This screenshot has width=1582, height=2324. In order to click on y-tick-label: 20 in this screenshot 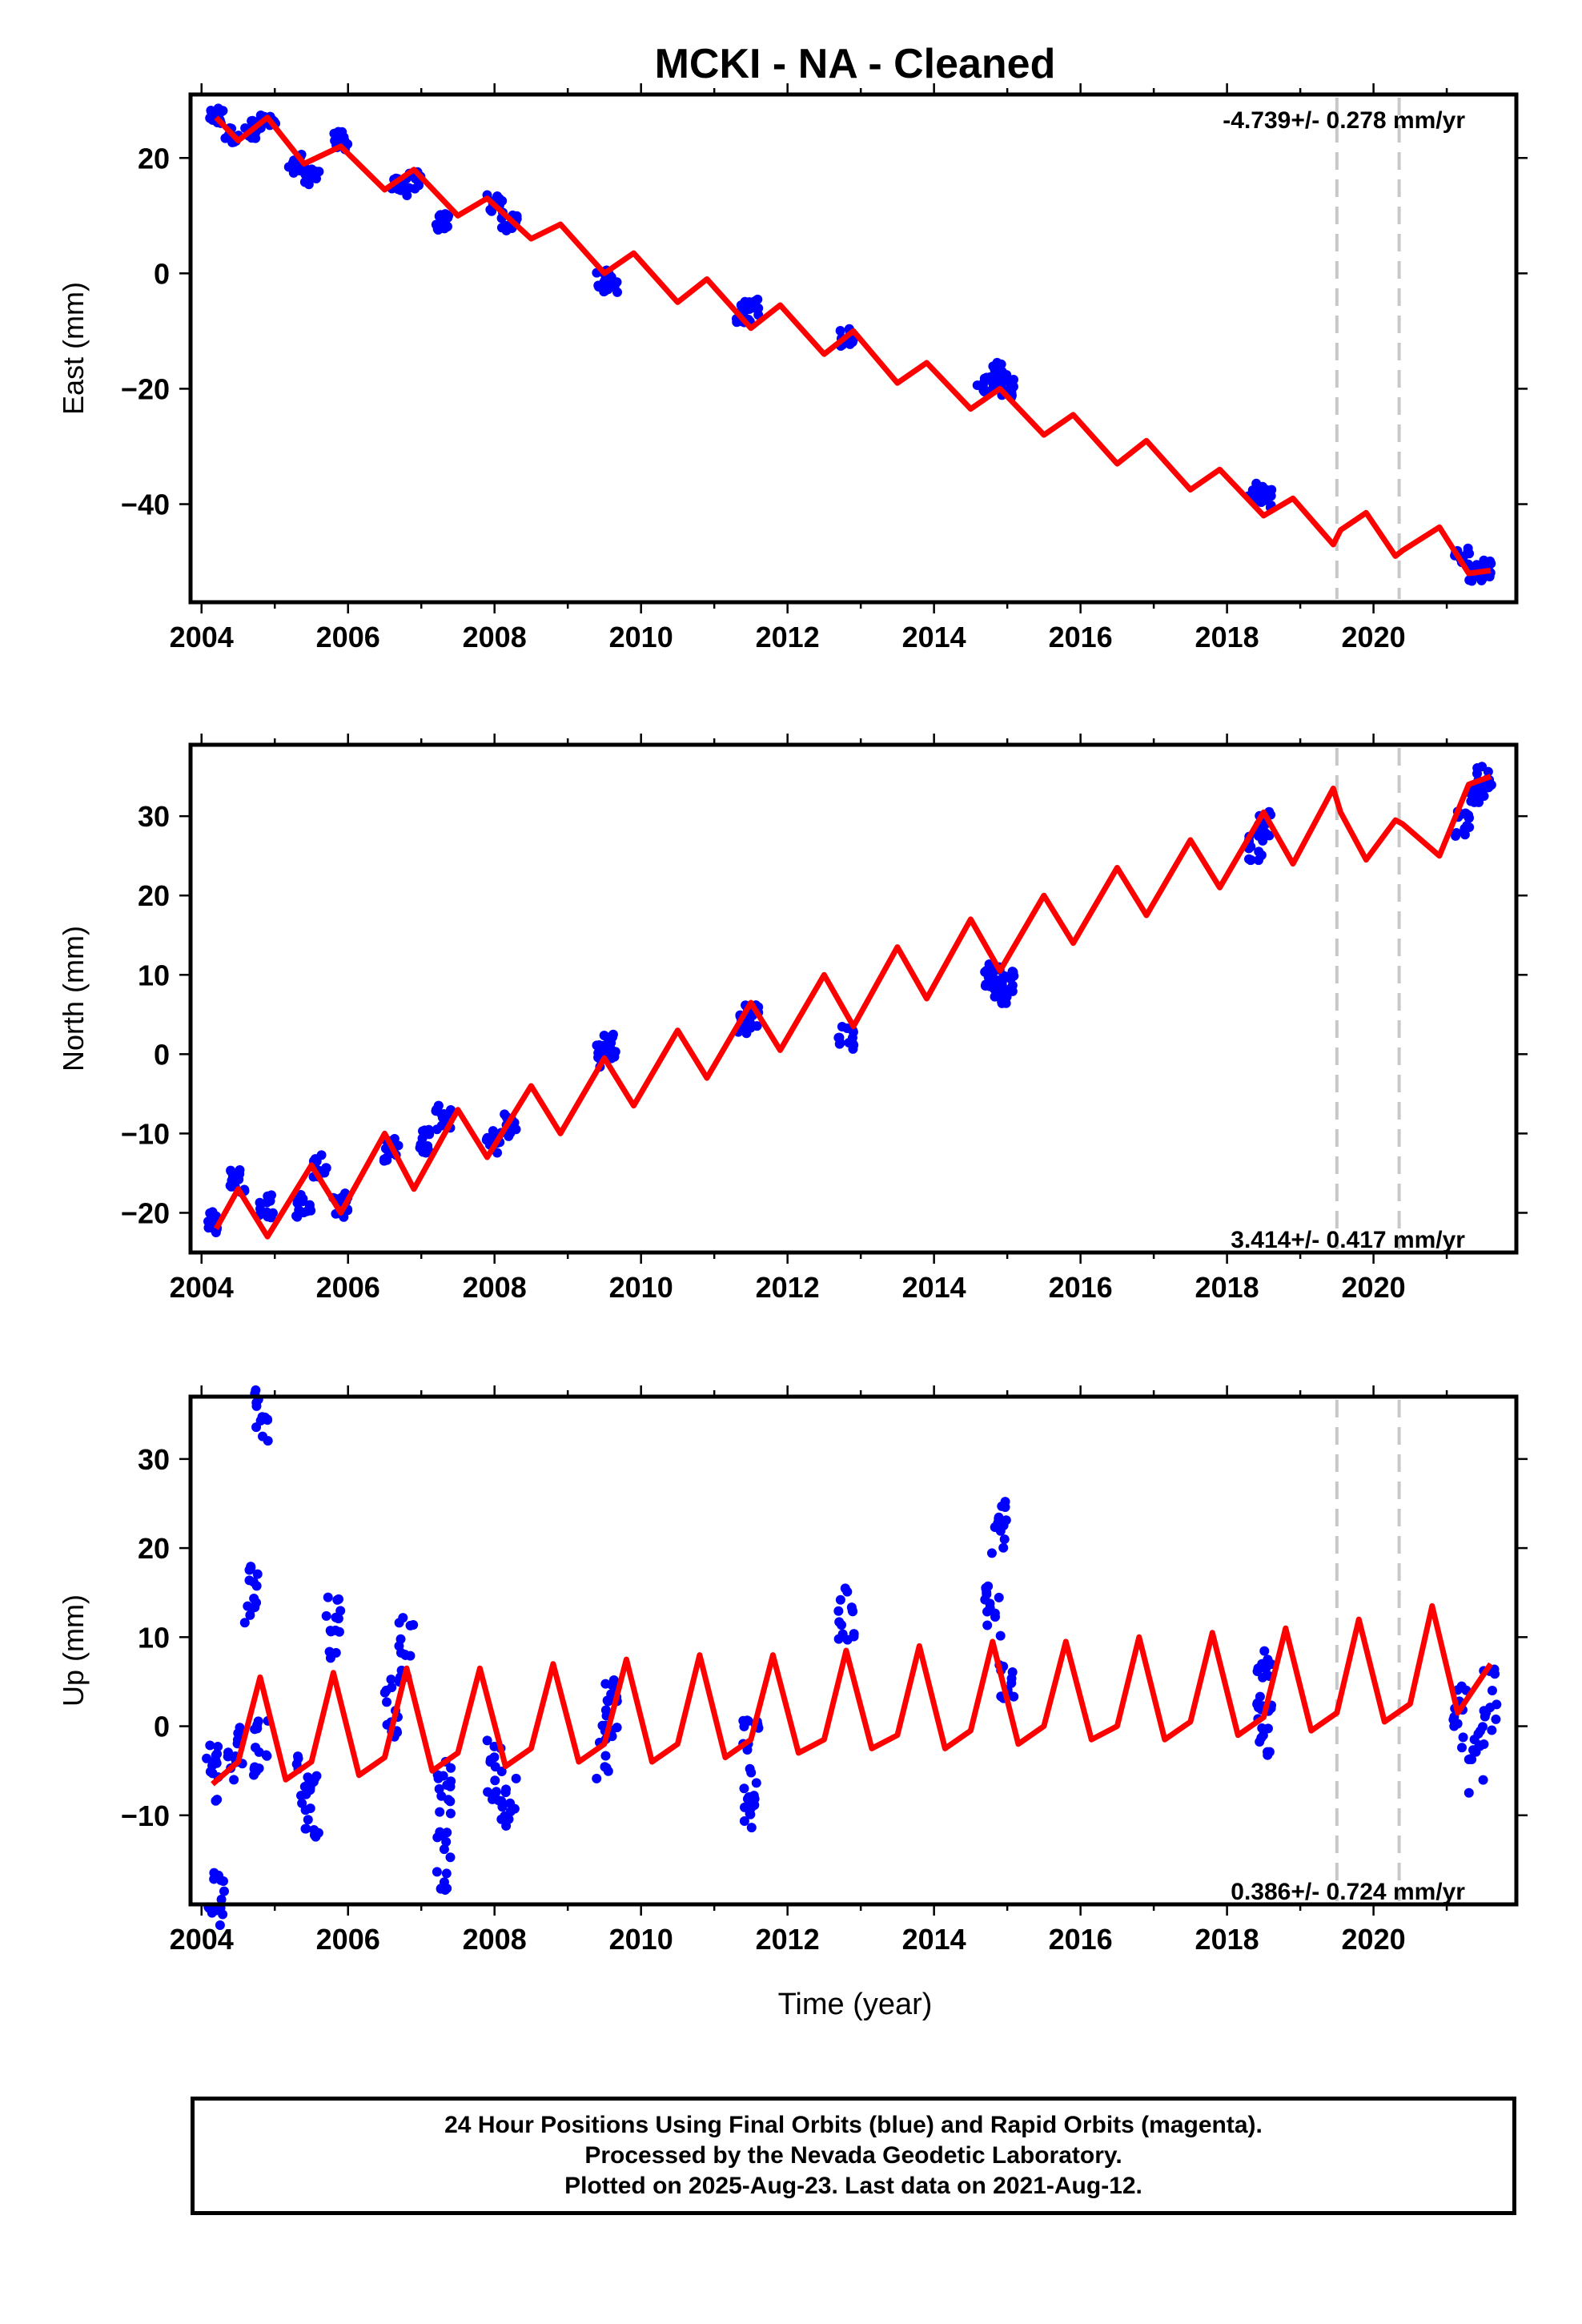, I will do `click(154, 895)`.